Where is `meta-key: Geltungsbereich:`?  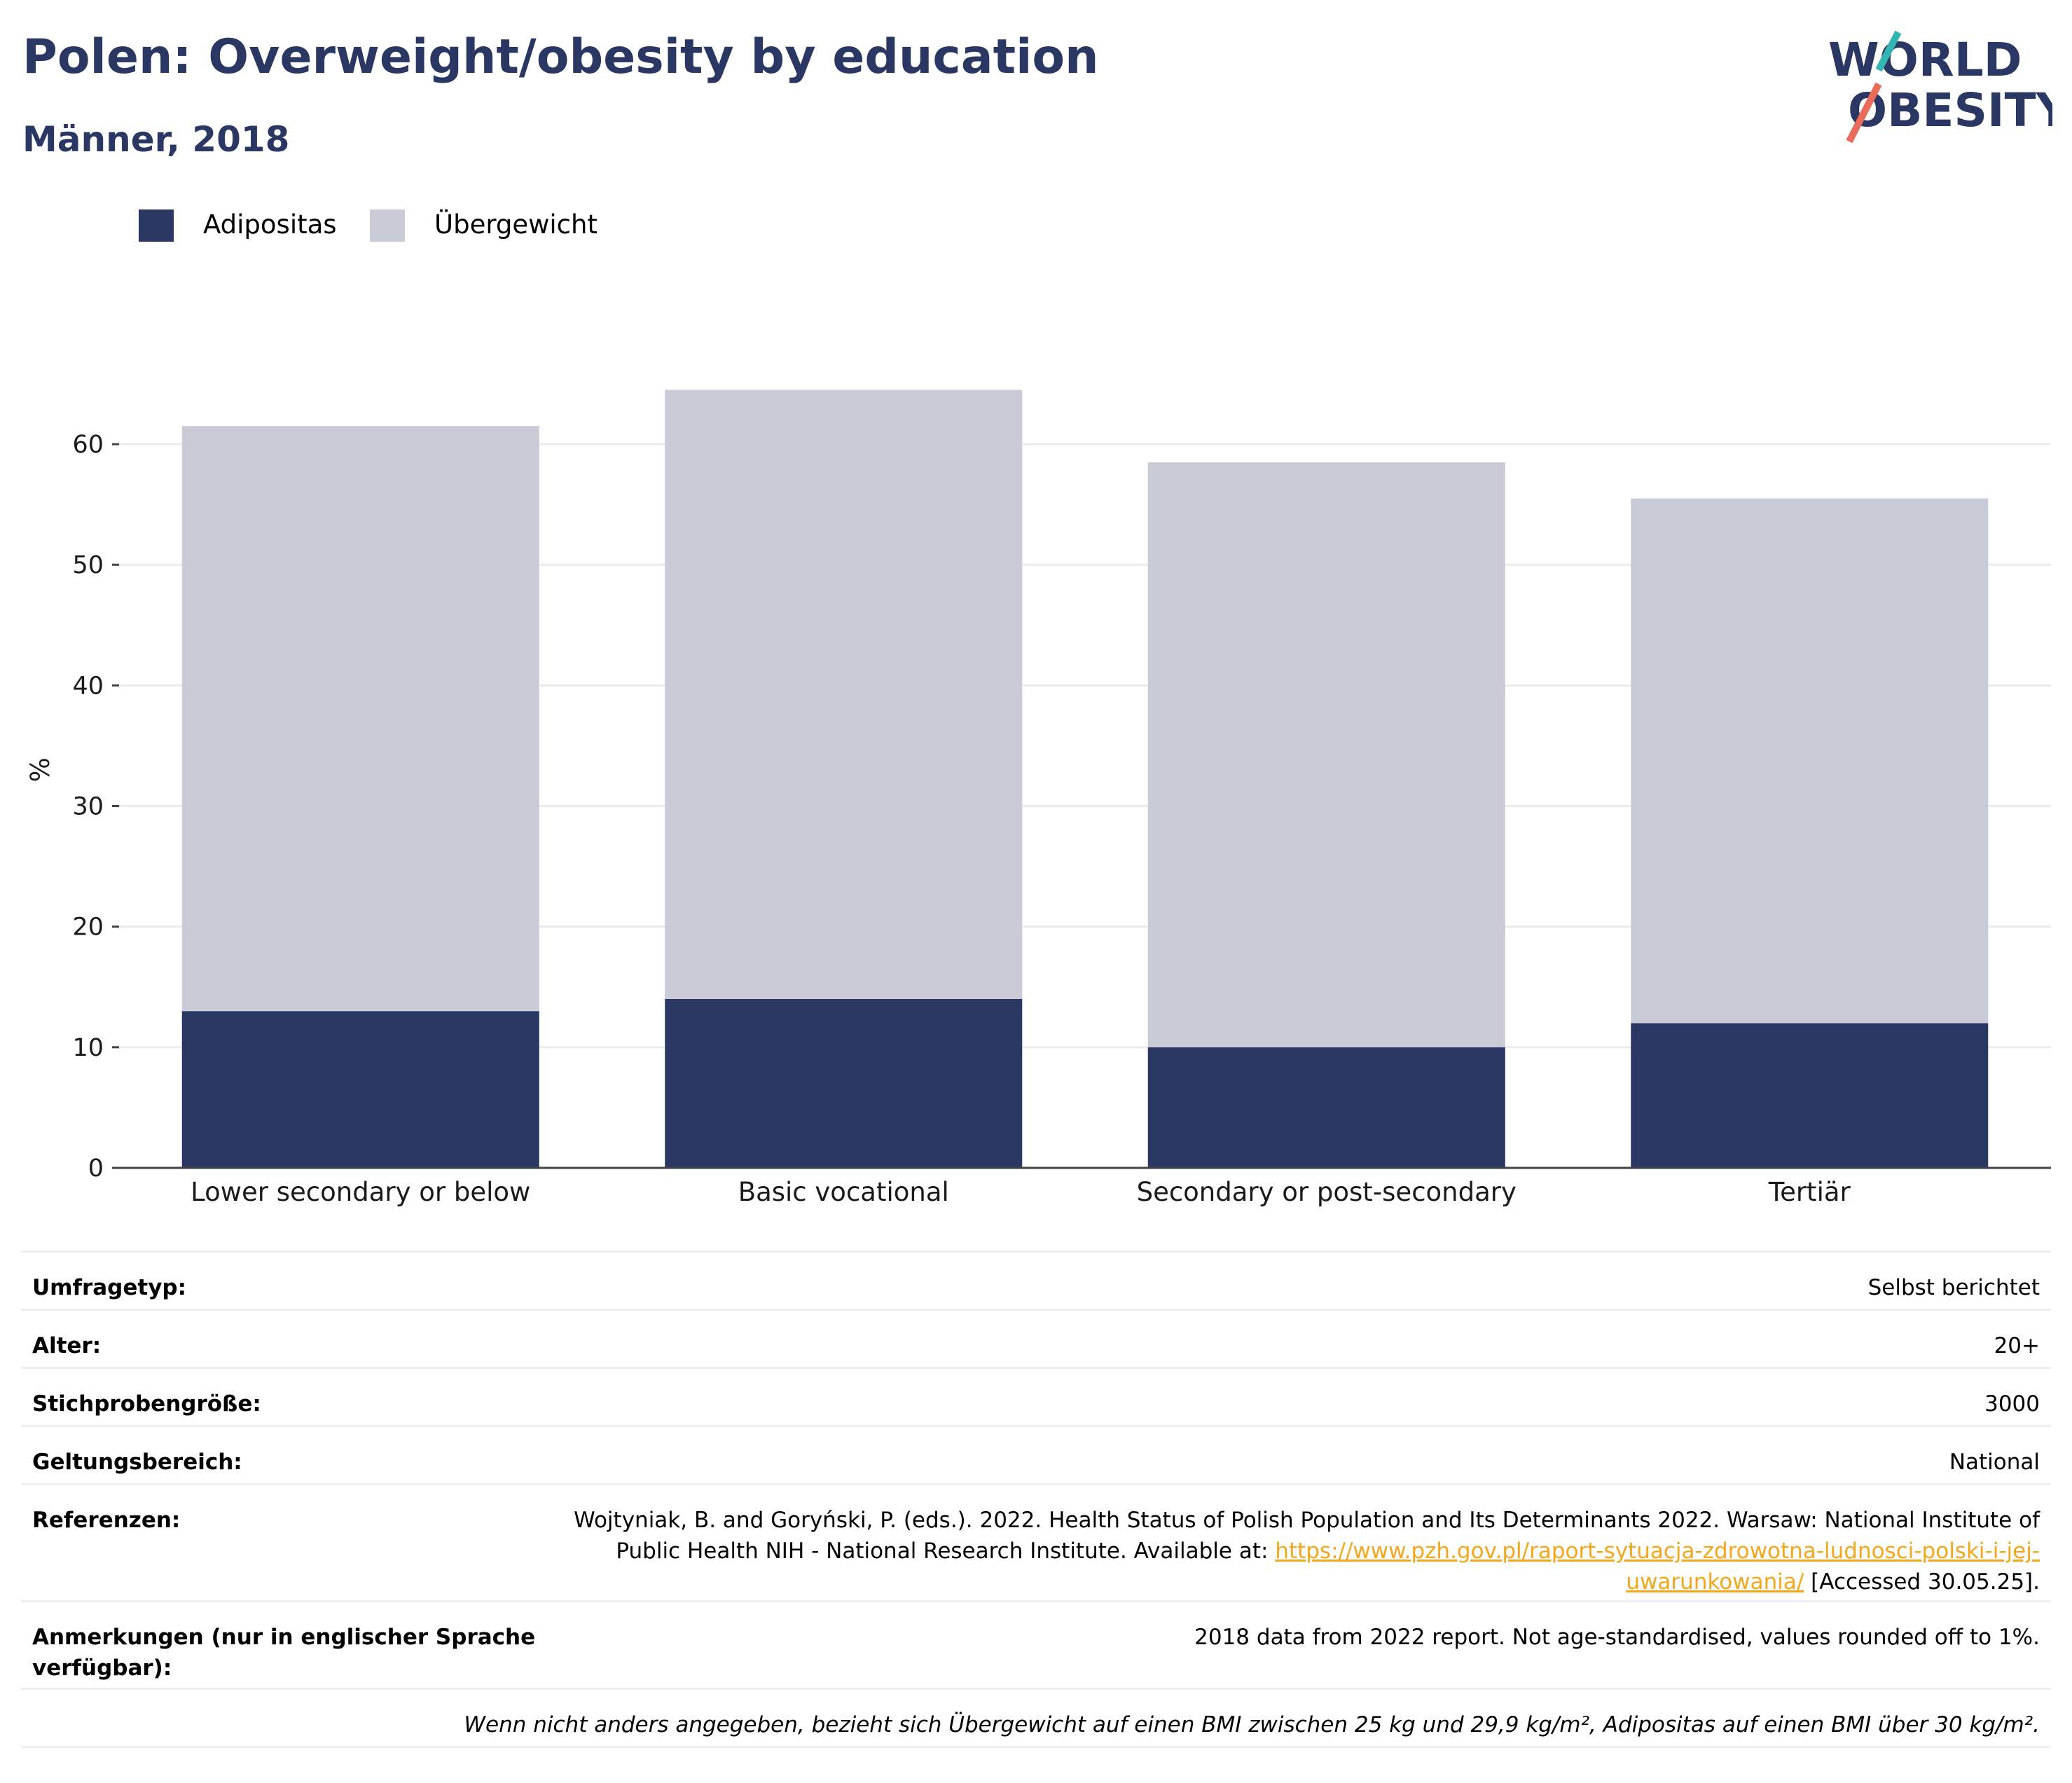
meta-key: Geltungsbereich: is located at coordinates (137, 1462).